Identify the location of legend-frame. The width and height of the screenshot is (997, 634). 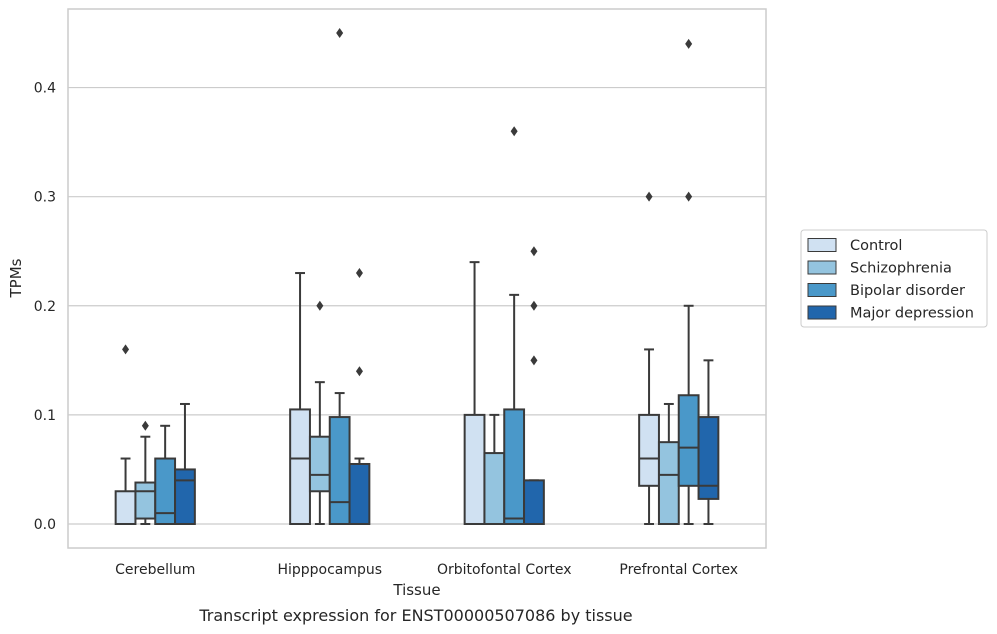
(894, 278).